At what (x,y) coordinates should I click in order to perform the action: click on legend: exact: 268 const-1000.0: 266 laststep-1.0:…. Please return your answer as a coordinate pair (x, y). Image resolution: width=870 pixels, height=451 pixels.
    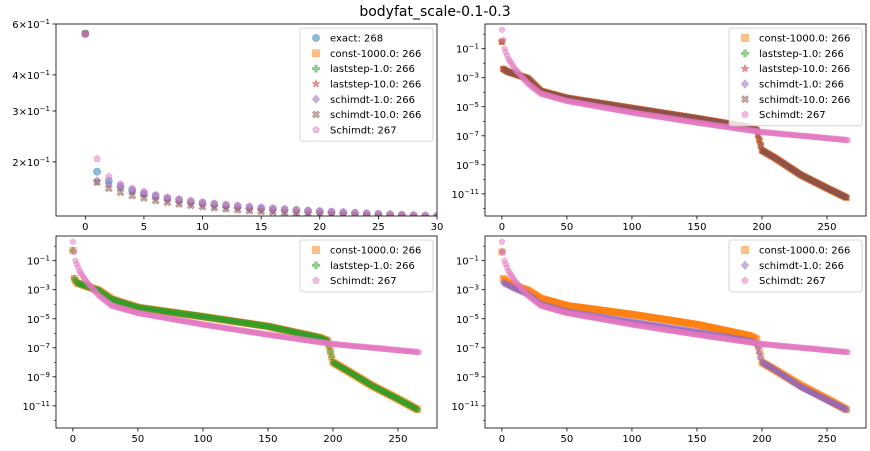
    Looking at the image, I should click on (366, 84).